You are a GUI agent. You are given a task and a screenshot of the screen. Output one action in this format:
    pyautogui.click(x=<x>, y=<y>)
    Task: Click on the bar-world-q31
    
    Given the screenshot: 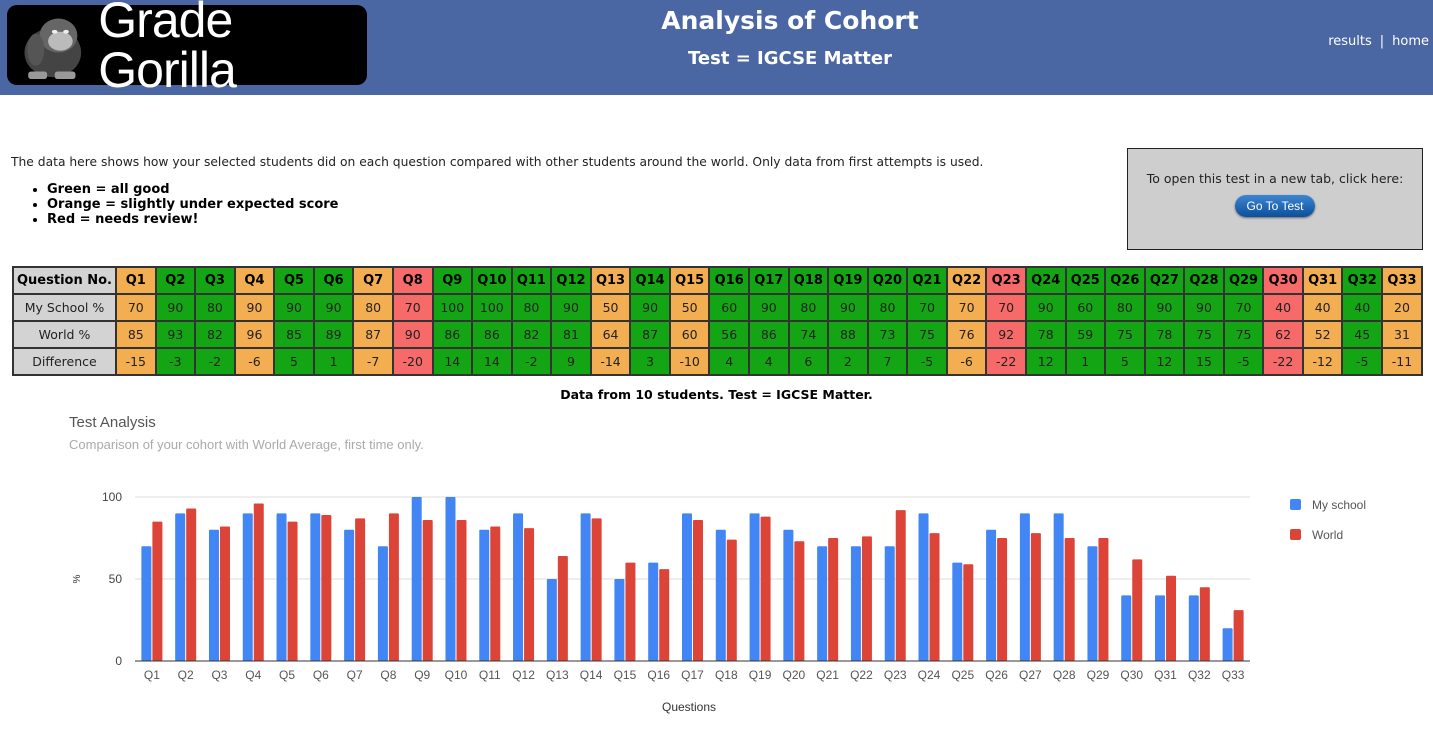 What is the action you would take?
    pyautogui.click(x=1171, y=618)
    